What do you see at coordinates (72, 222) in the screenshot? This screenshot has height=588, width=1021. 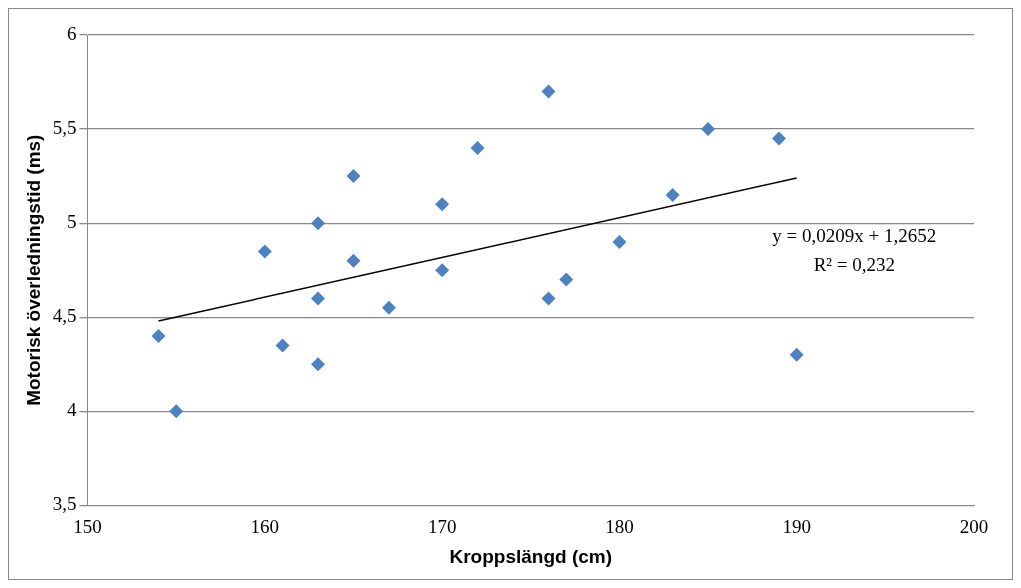 I see `y-tick-label: 5` at bounding box center [72, 222].